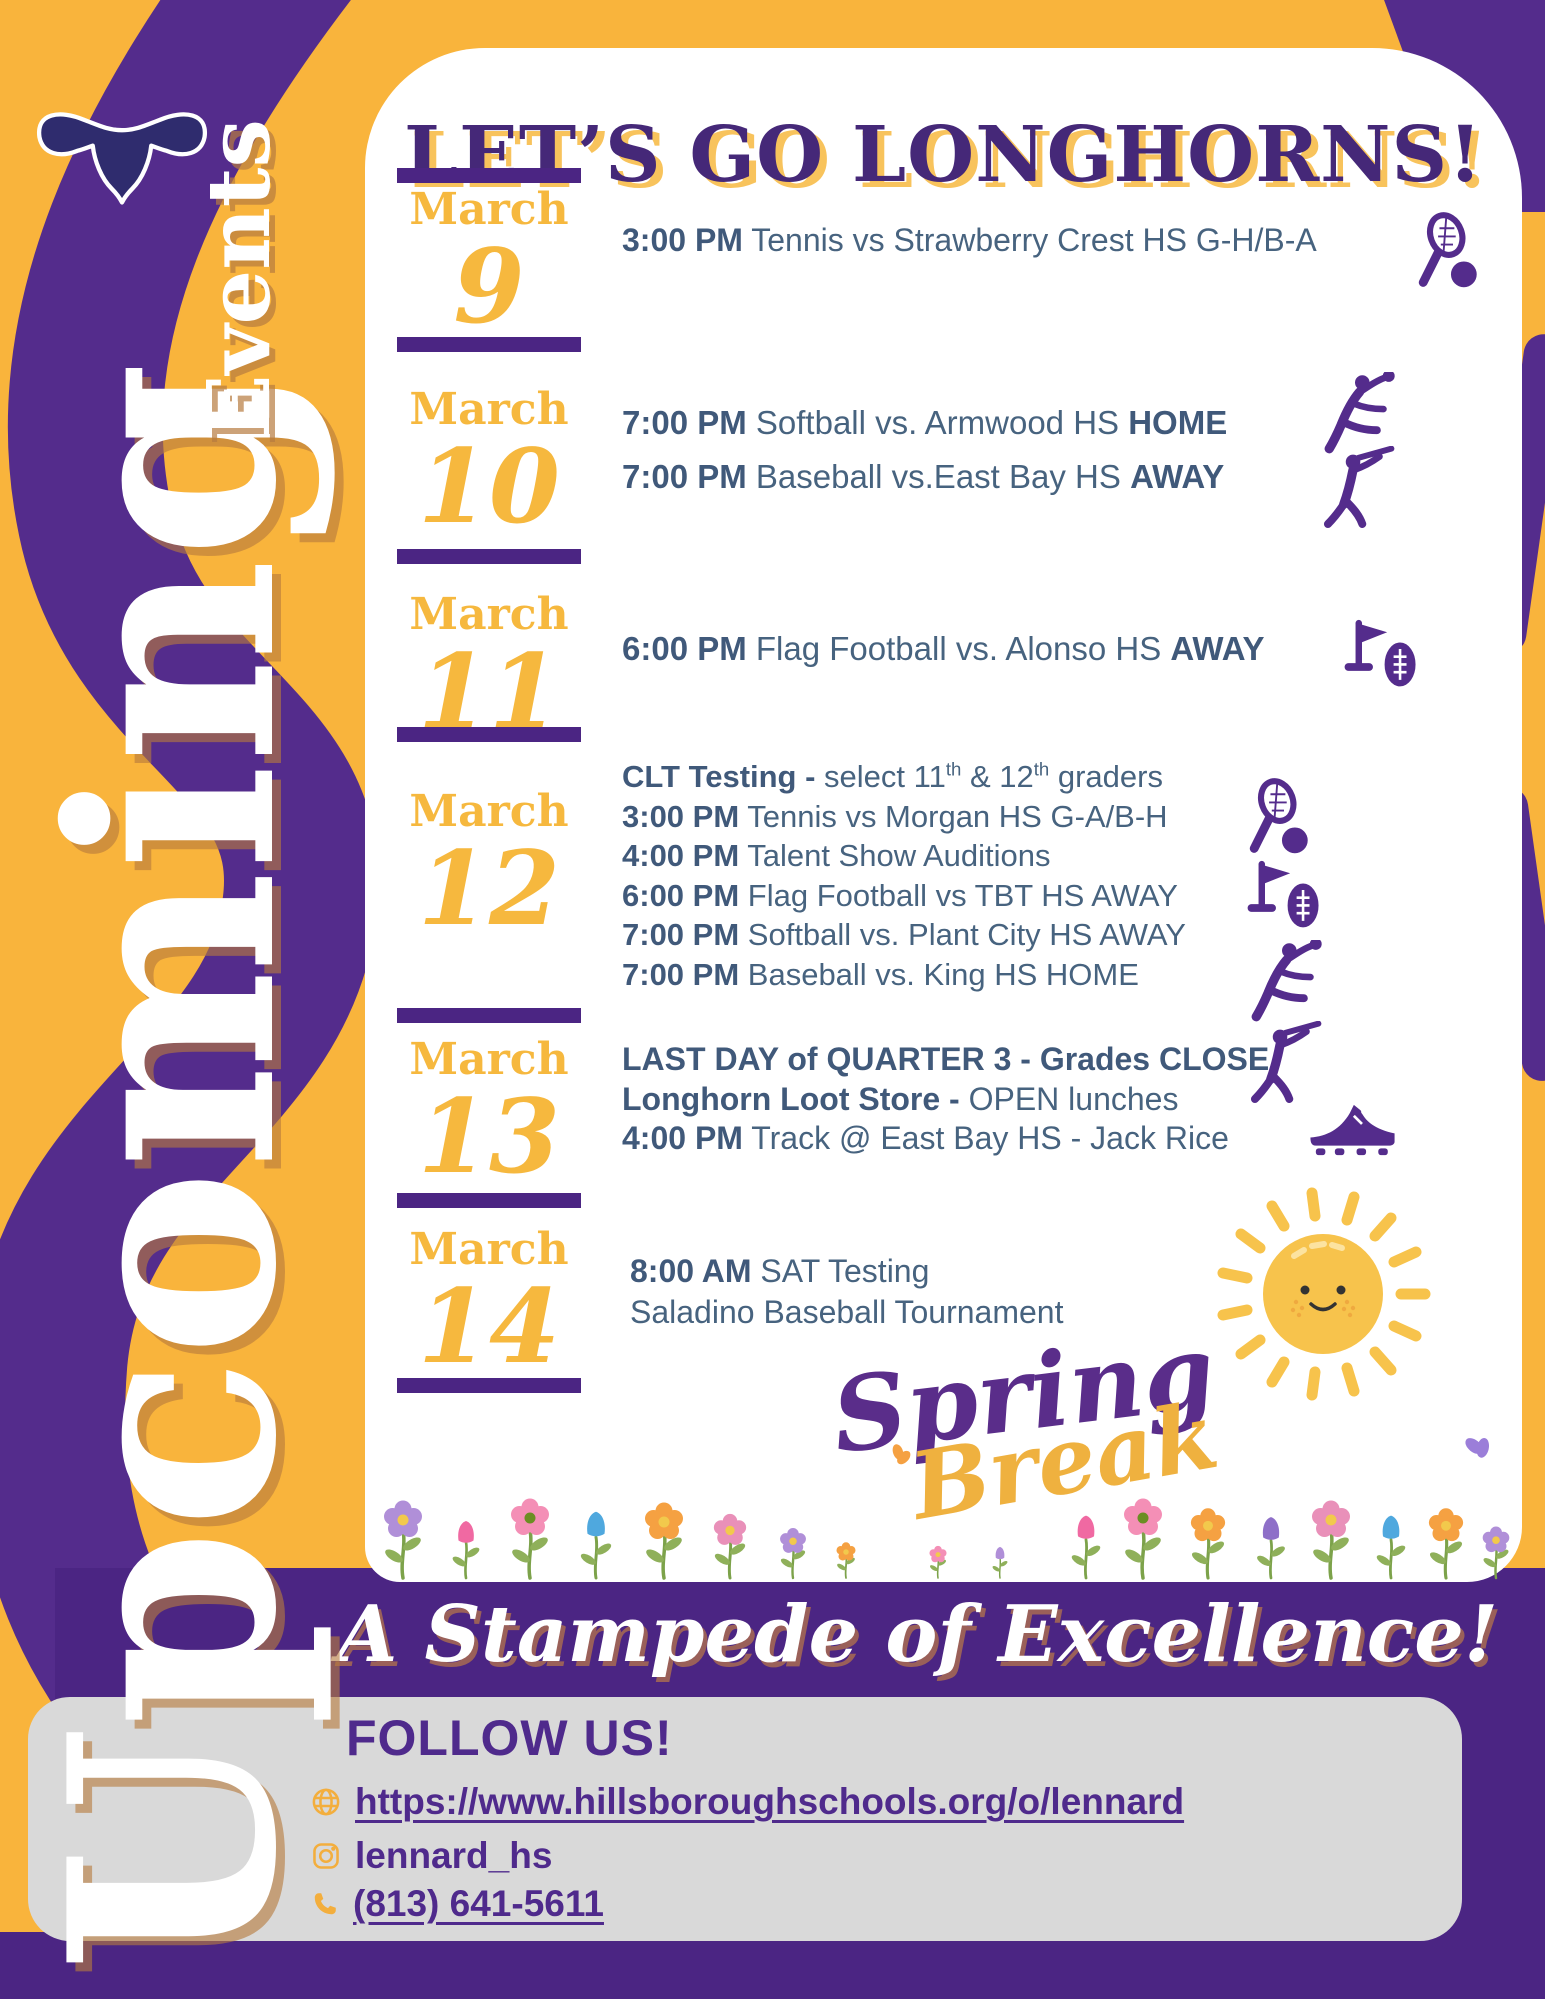 This screenshot has width=1545, height=1999. I want to click on date-number: 11, so click(489, 692).